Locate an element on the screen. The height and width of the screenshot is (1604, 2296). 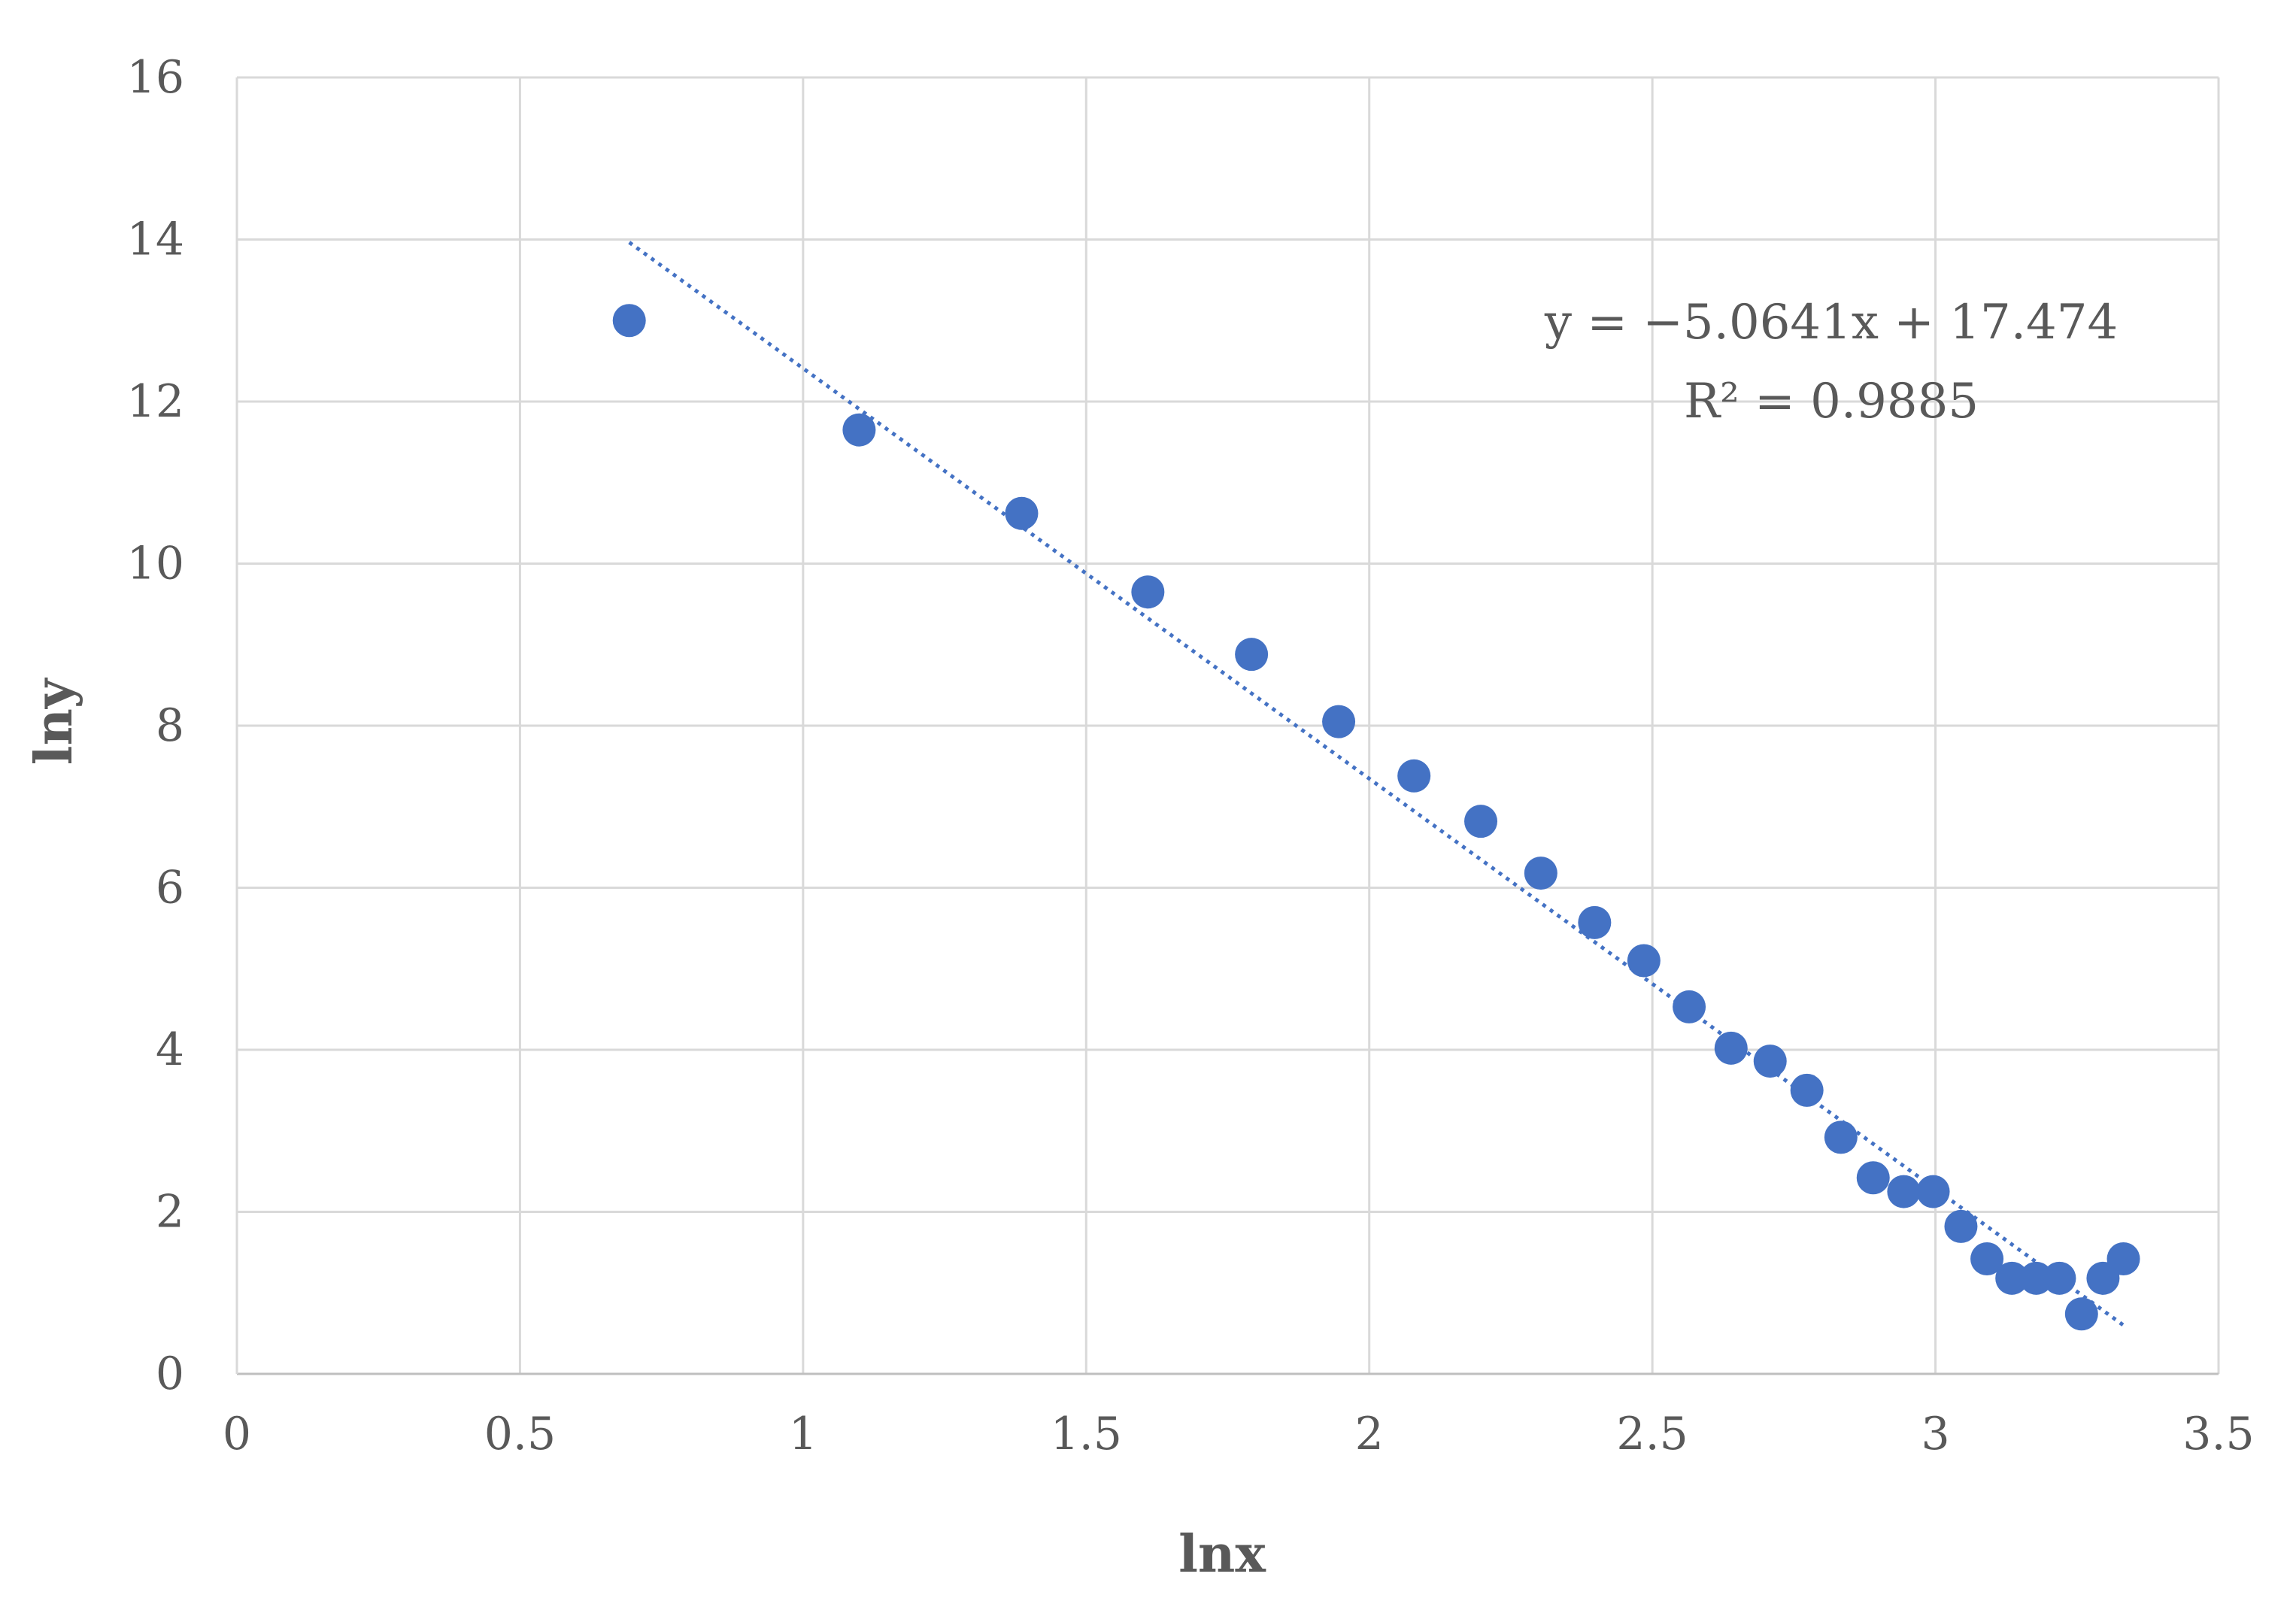
y-tick-label: 14 is located at coordinates (155, 240).